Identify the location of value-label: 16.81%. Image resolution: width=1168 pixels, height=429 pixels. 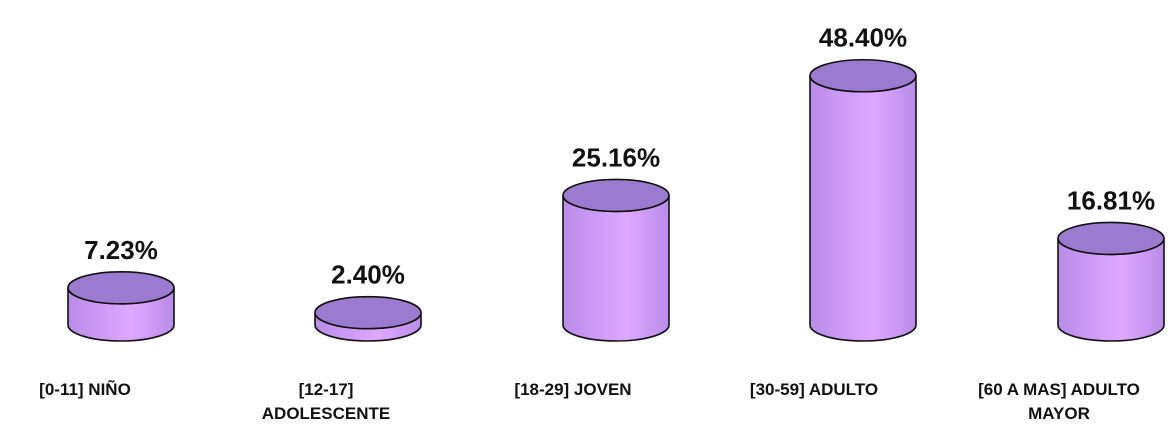
(1111, 200).